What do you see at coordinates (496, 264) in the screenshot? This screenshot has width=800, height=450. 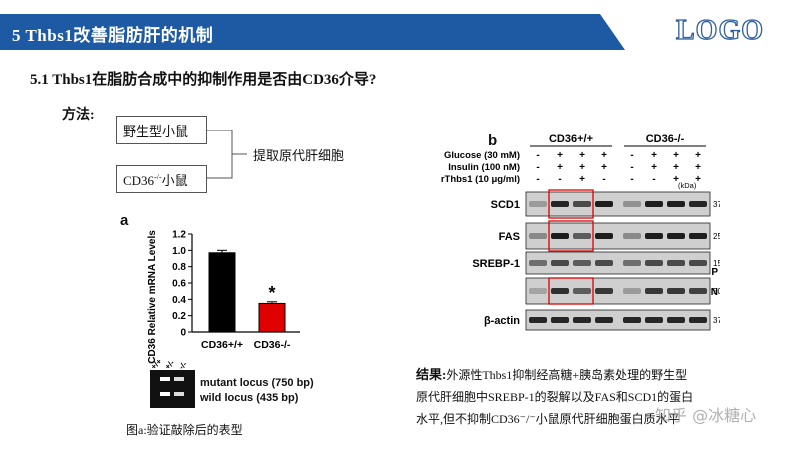 I see `blot-protein-label: SREBP-1` at bounding box center [496, 264].